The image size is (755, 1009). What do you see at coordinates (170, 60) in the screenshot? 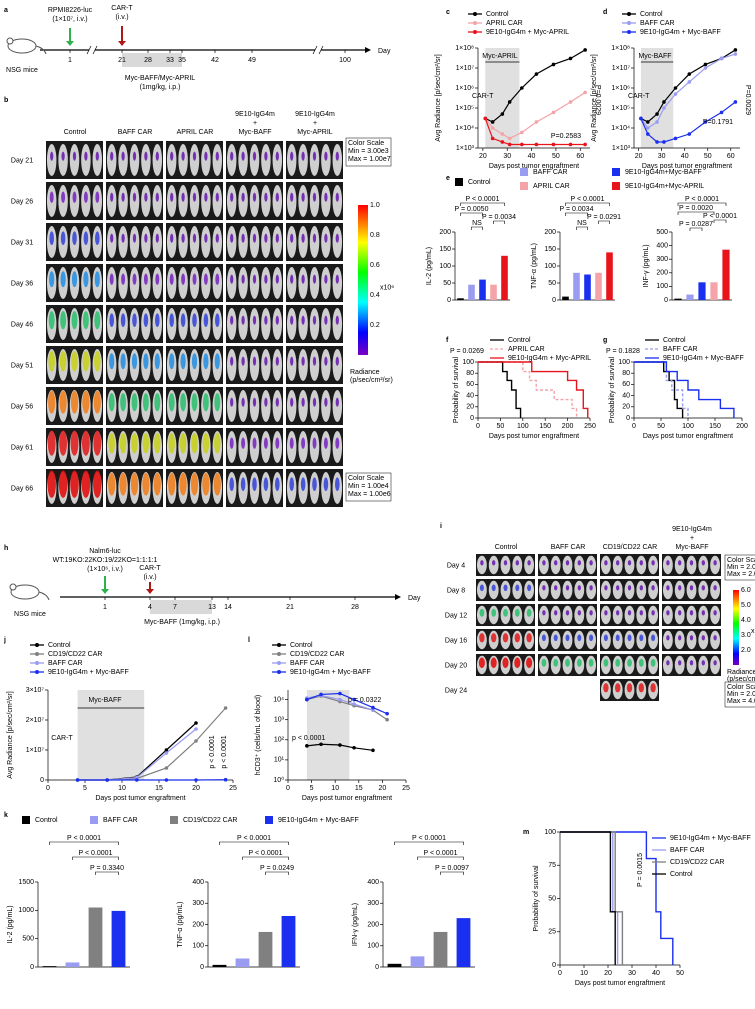
I see `time-tick-label: 33` at bounding box center [170, 60].